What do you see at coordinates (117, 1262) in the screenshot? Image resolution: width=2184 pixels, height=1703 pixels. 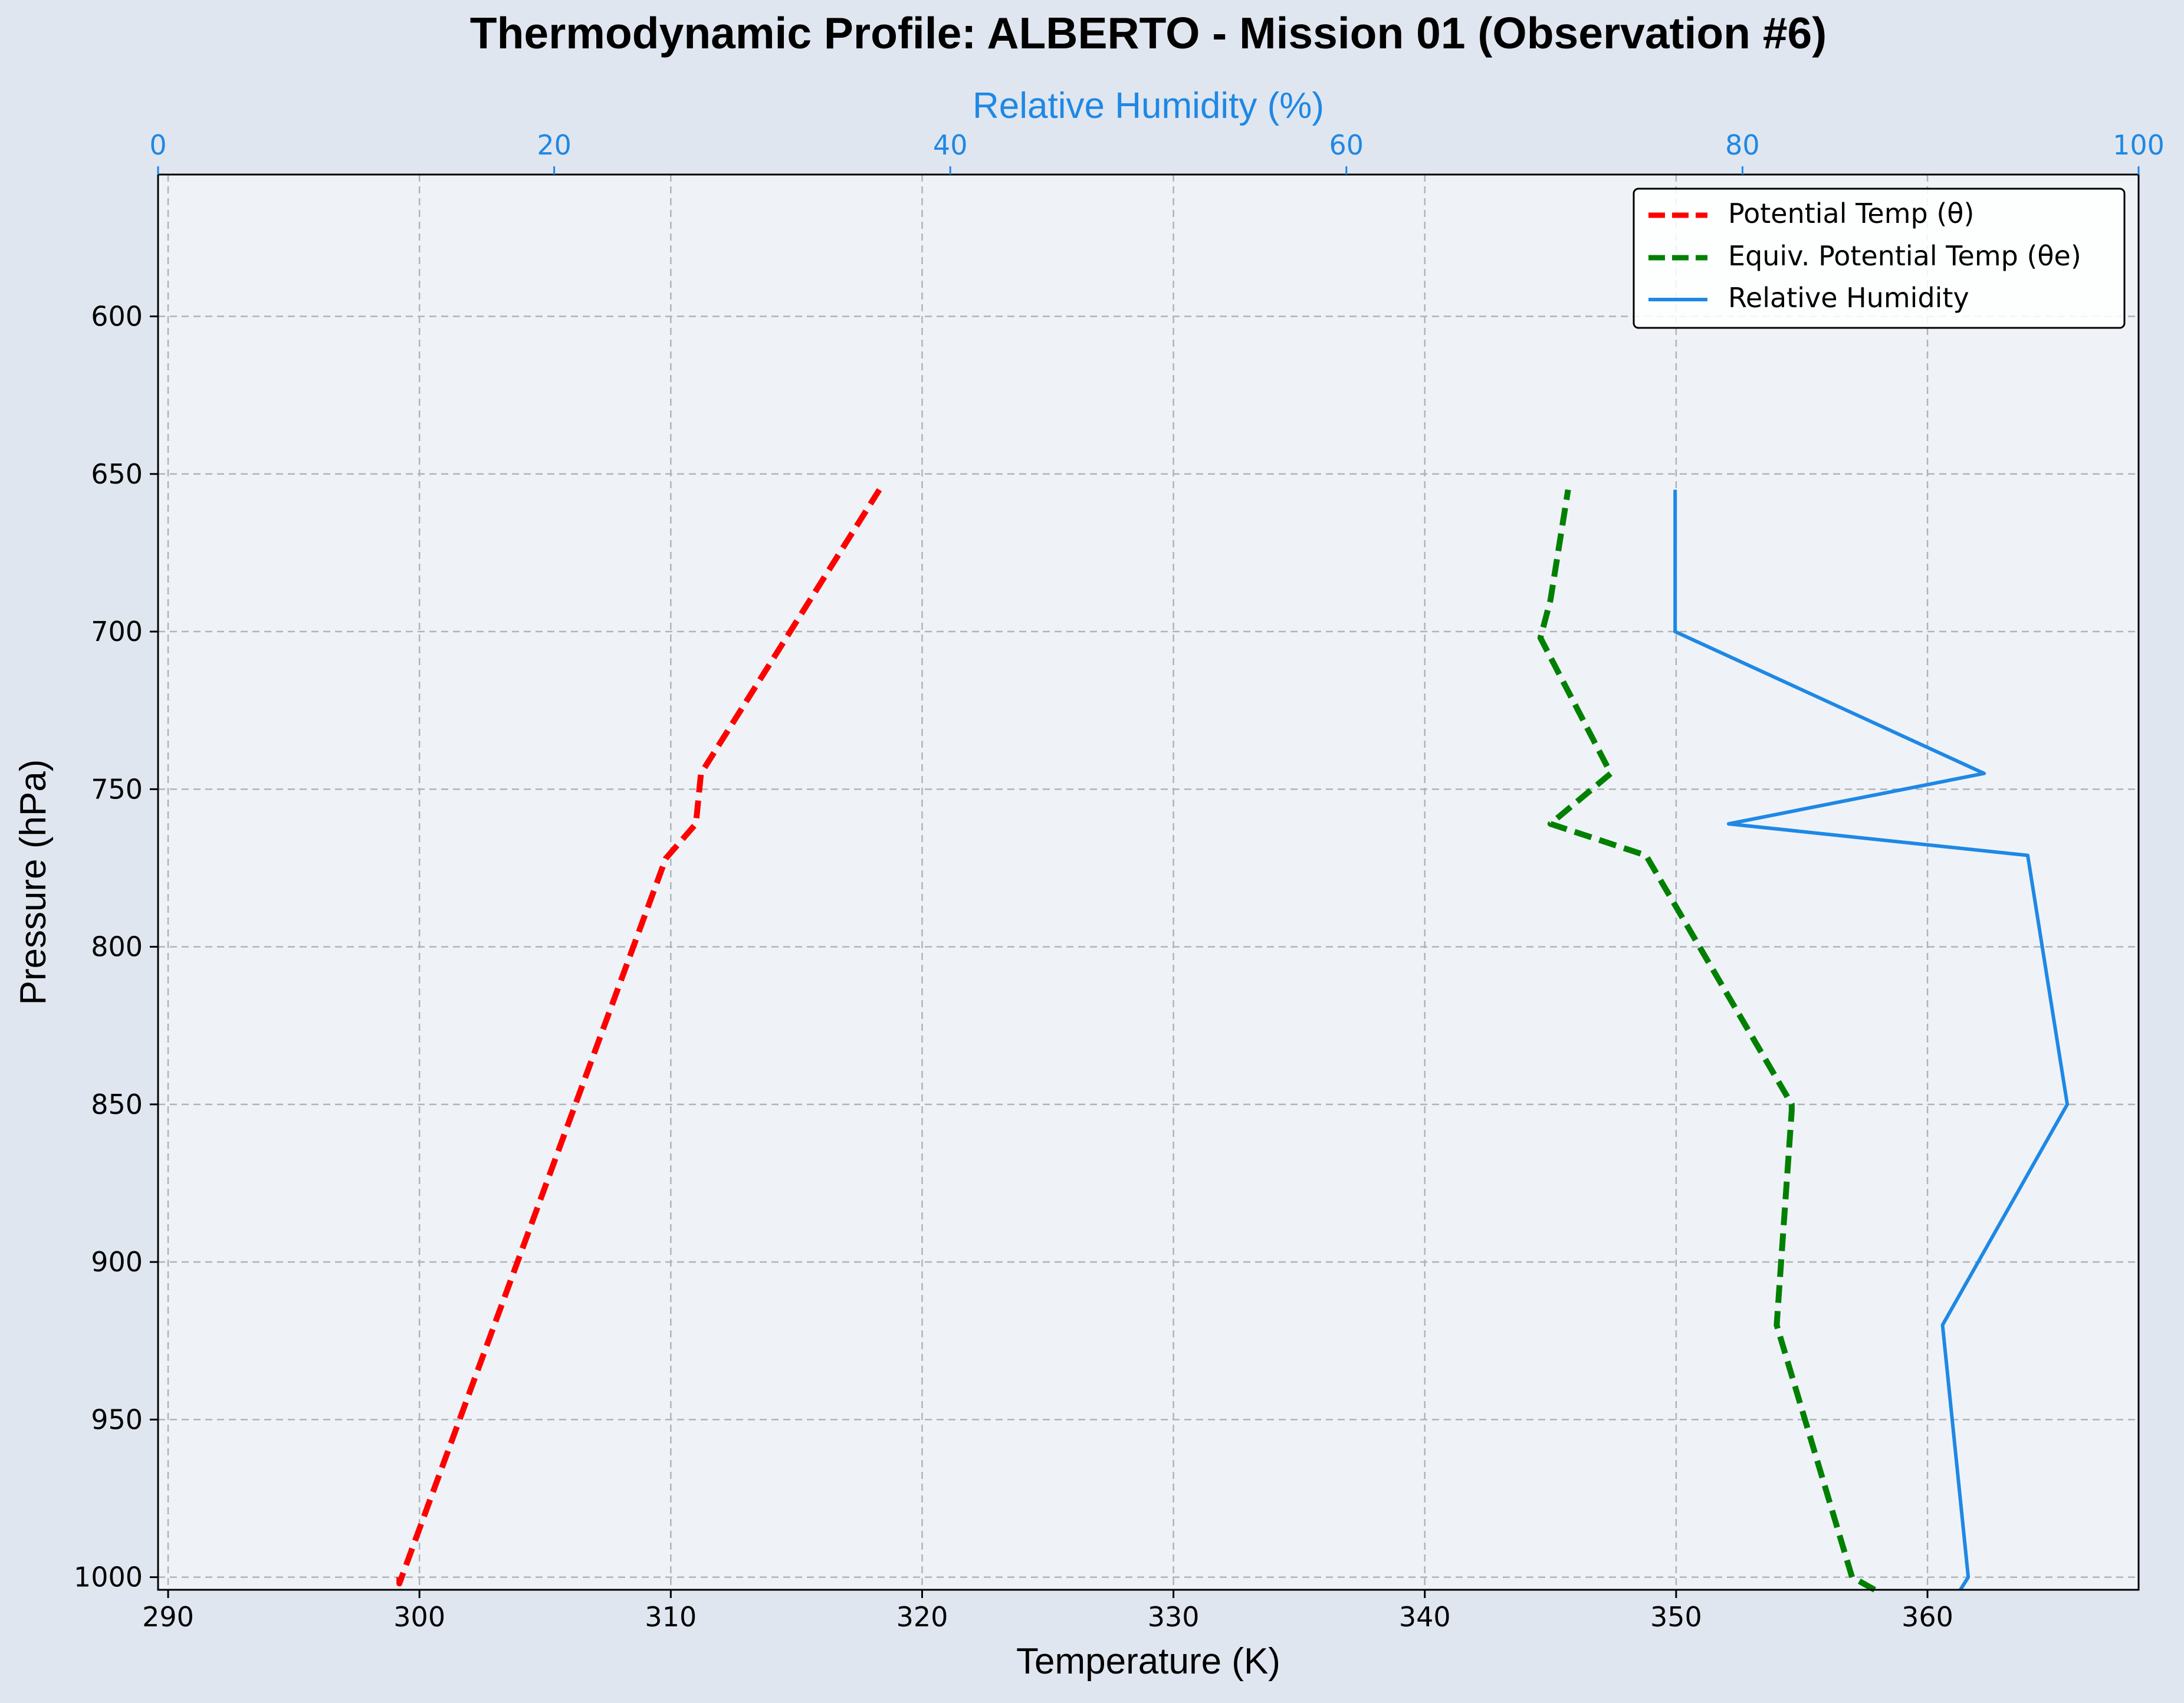 I see `y-tick-label: 900` at bounding box center [117, 1262].